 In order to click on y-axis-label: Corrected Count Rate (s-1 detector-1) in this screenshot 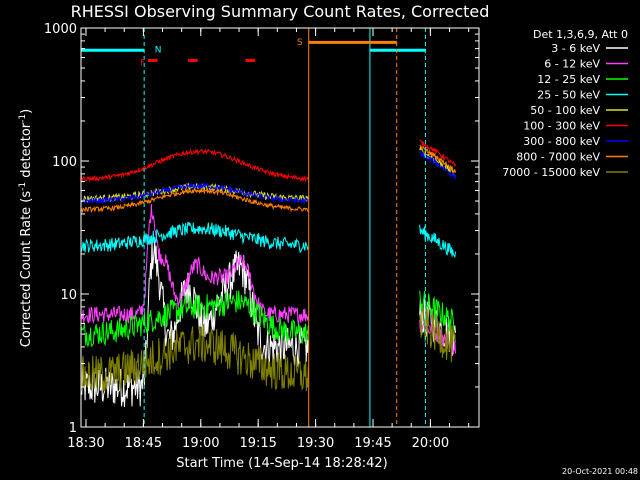, I will do `click(26, 228)`.